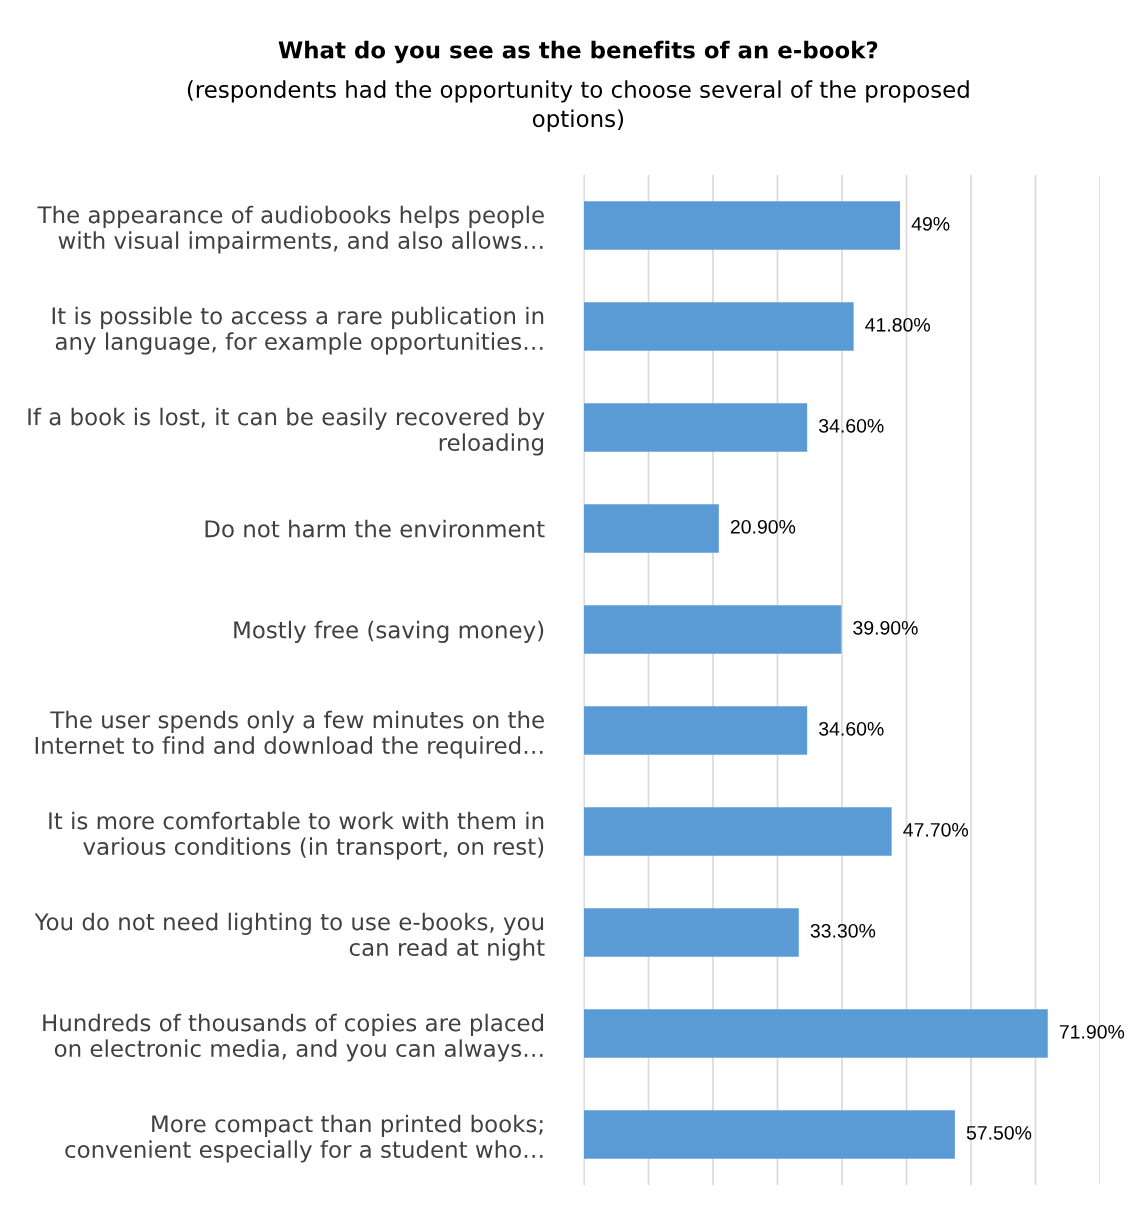 The height and width of the screenshot is (1207, 1134). Describe the element at coordinates (936, 829) in the screenshot. I see `data-label: 47.70%` at that location.